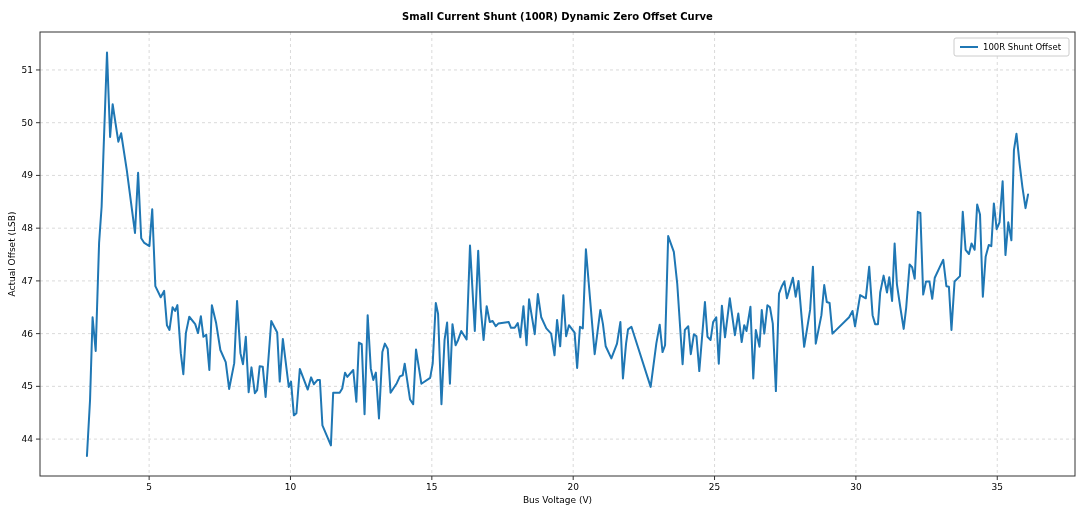 This screenshot has height=510, width=1080. I want to click on y-tick-label: 51, so click(27, 69).